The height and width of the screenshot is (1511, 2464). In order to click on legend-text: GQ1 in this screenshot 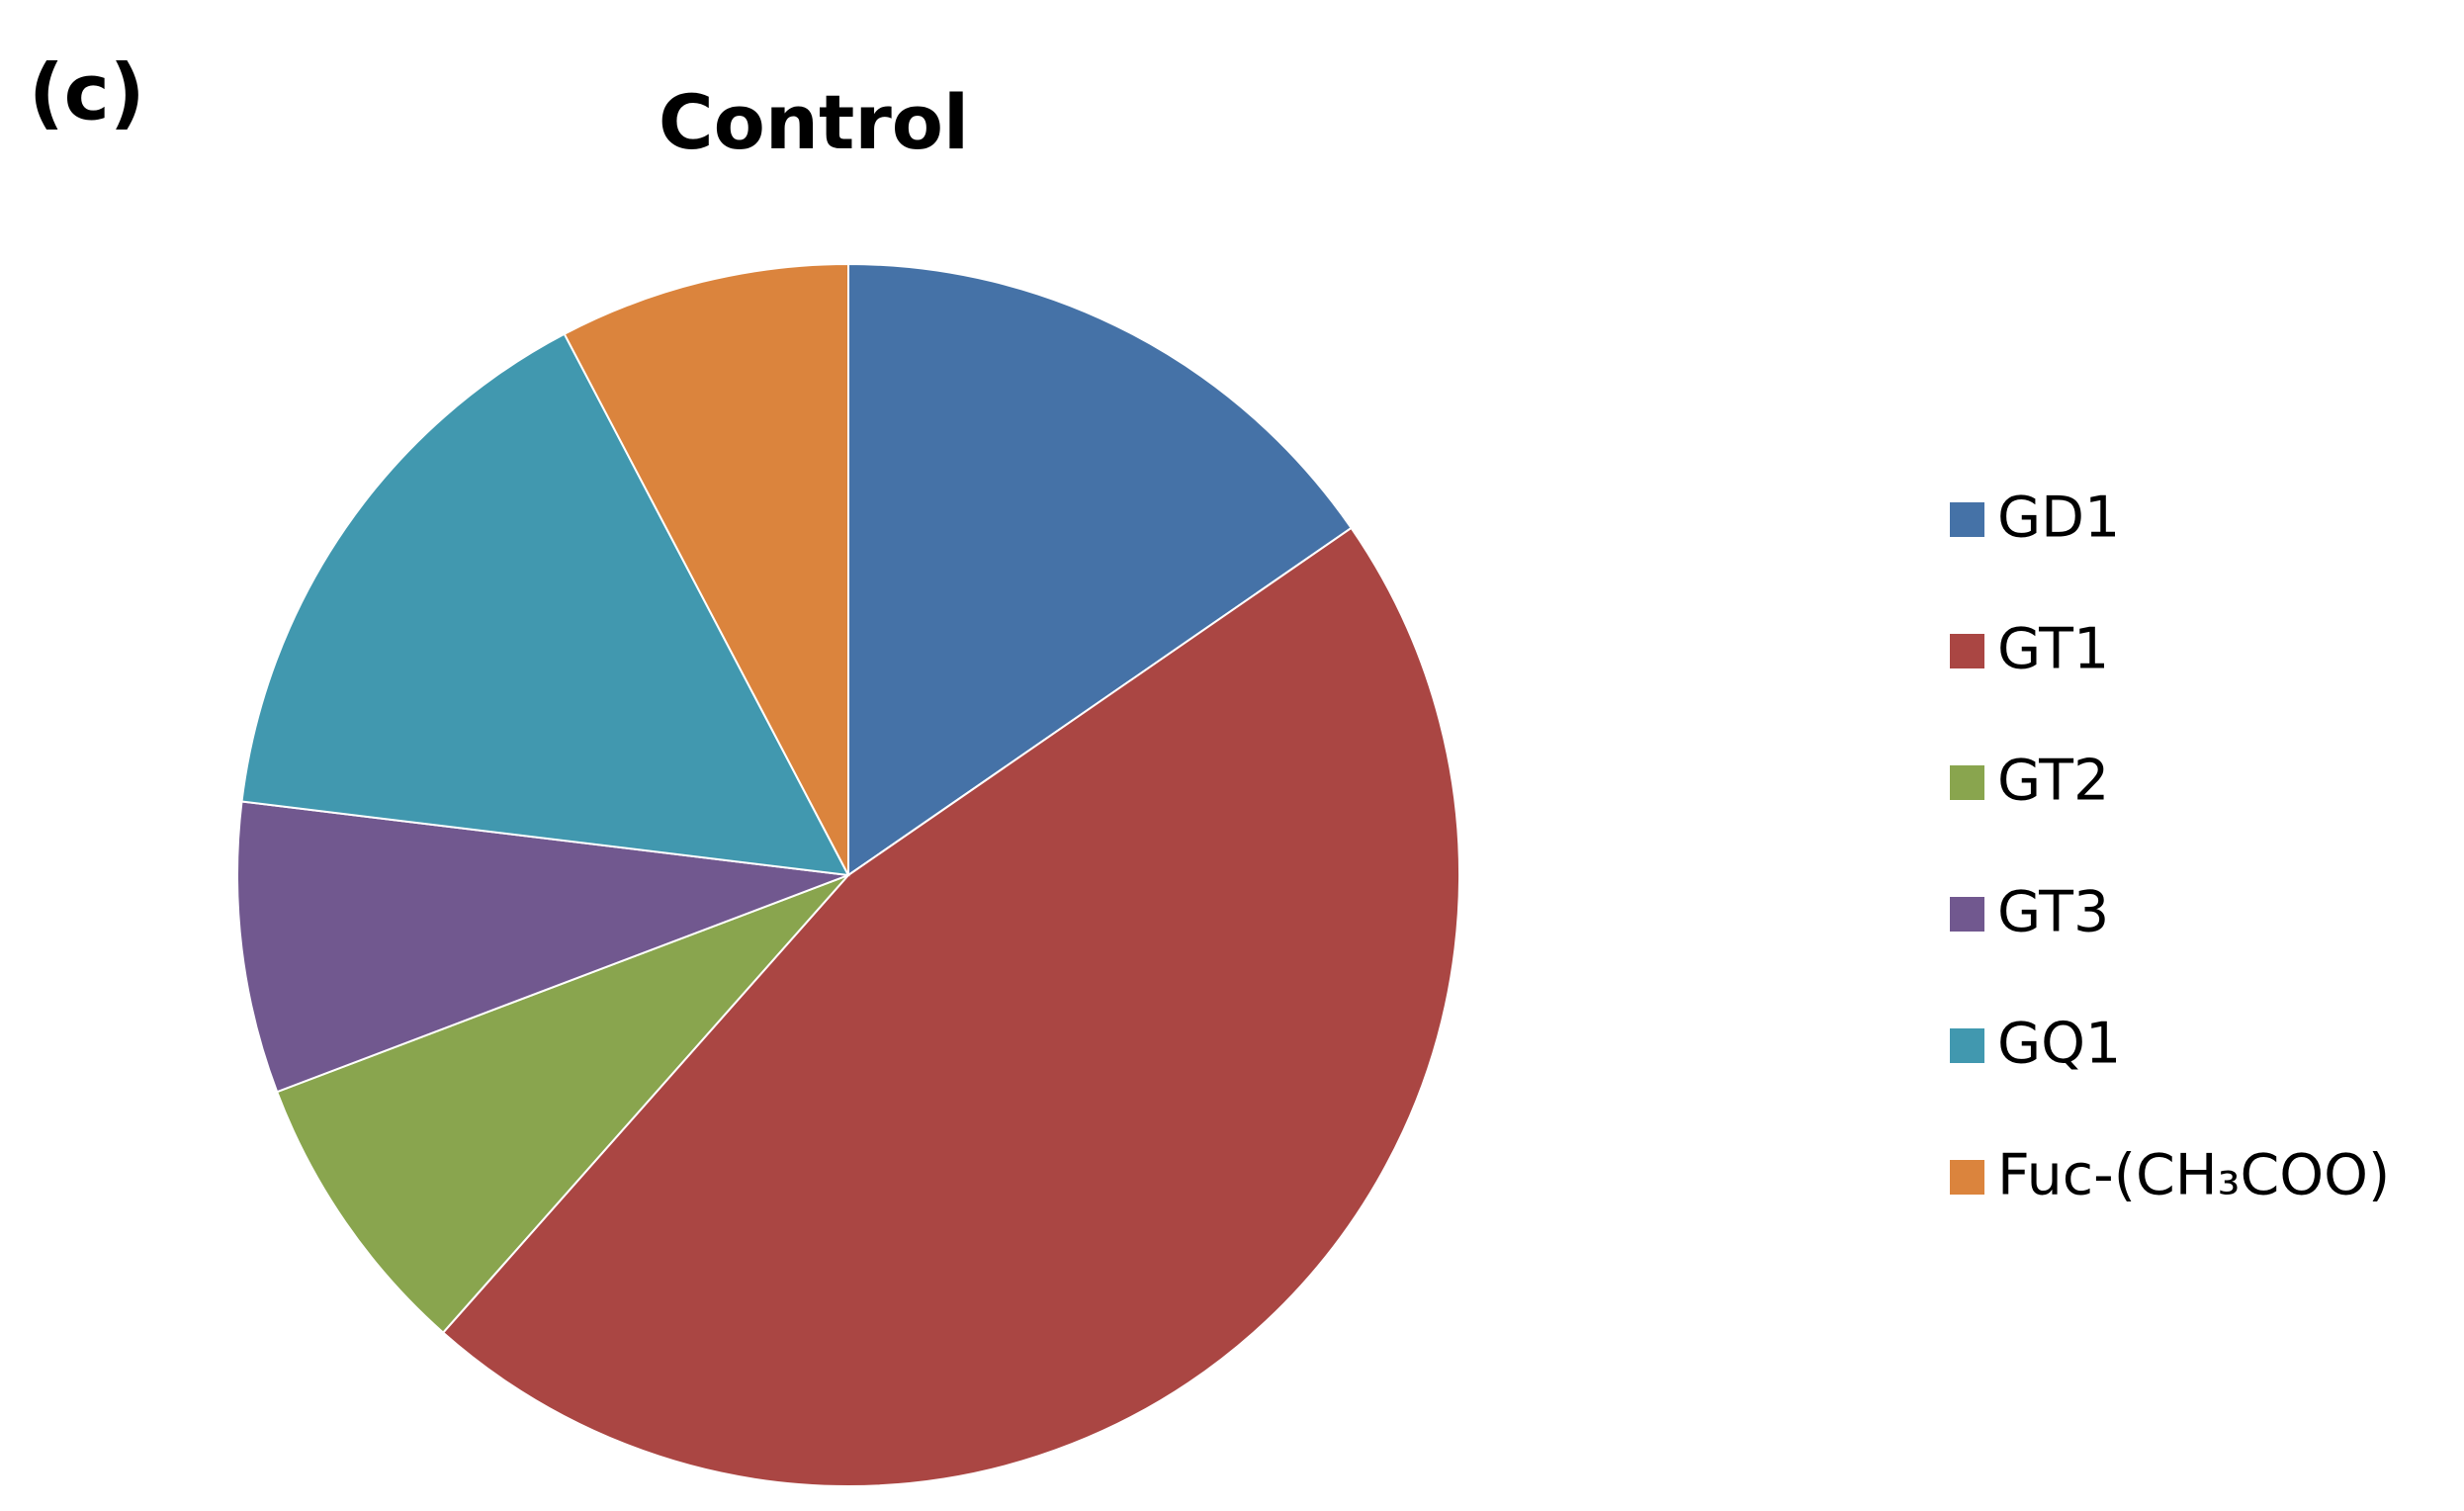, I will do `click(2059, 1045)`.